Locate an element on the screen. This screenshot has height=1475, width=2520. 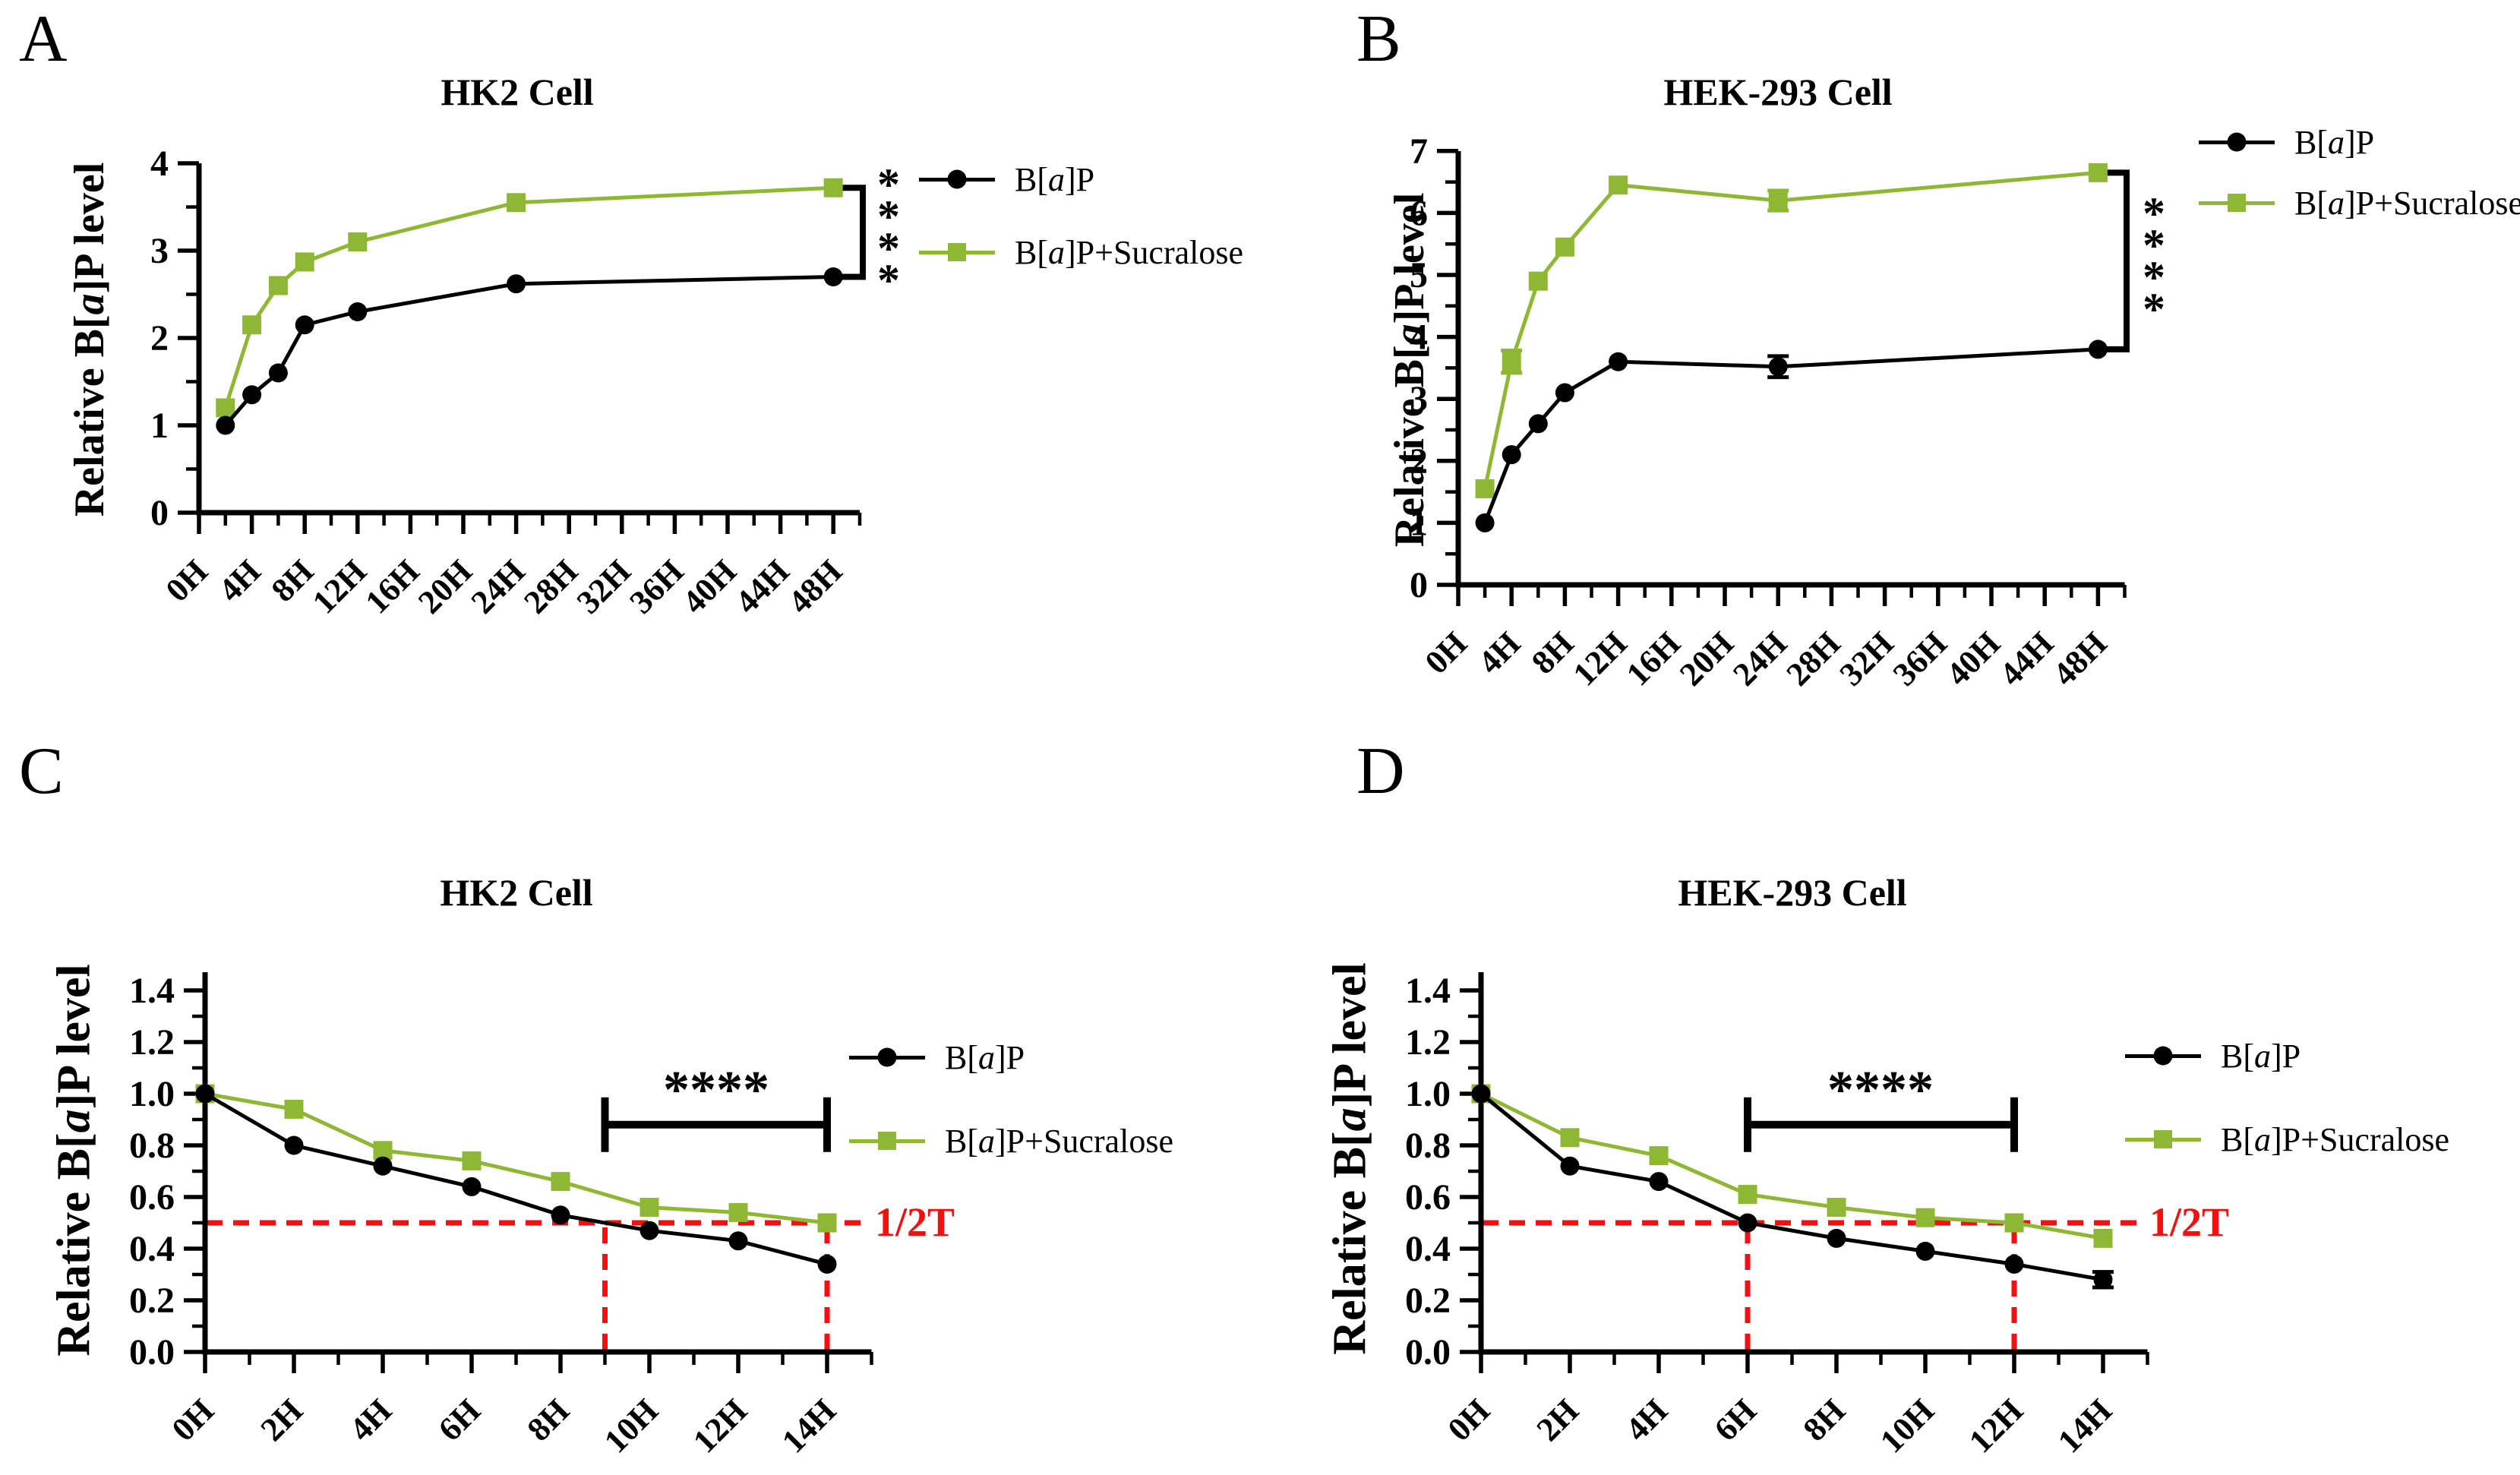
panel-letter-a: A is located at coordinates (43, 39).